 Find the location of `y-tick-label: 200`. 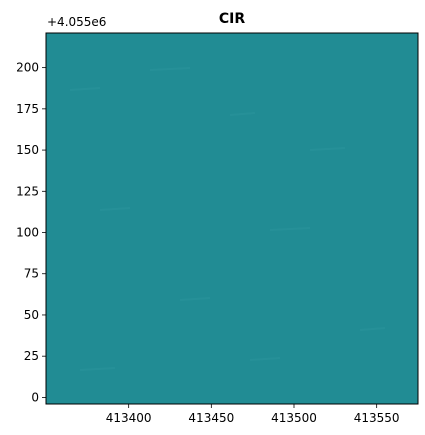

y-tick-label: 200 is located at coordinates (27, 68).